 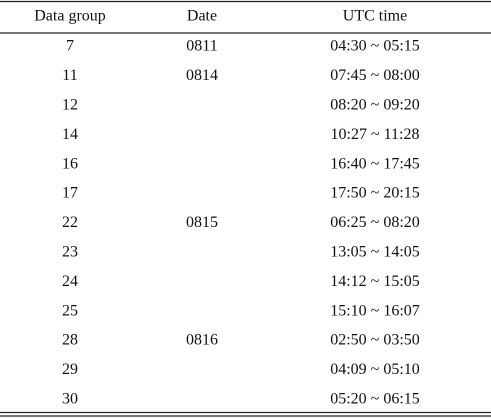 I want to click on header-cell: UTC time, so click(x=375, y=16).